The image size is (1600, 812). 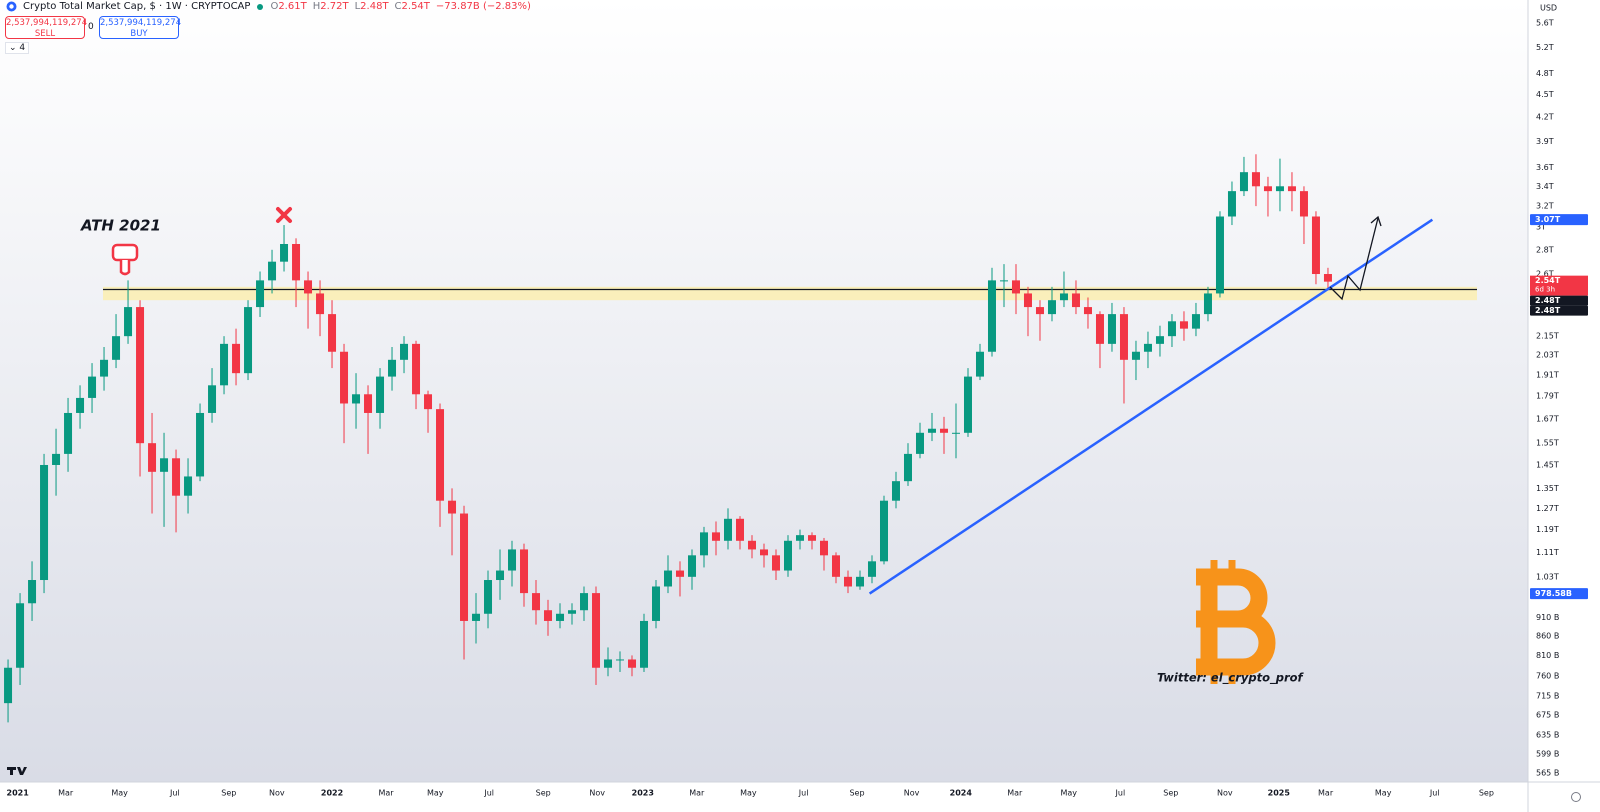 I want to click on support-price-label: 2.48T, so click(x=1548, y=300).